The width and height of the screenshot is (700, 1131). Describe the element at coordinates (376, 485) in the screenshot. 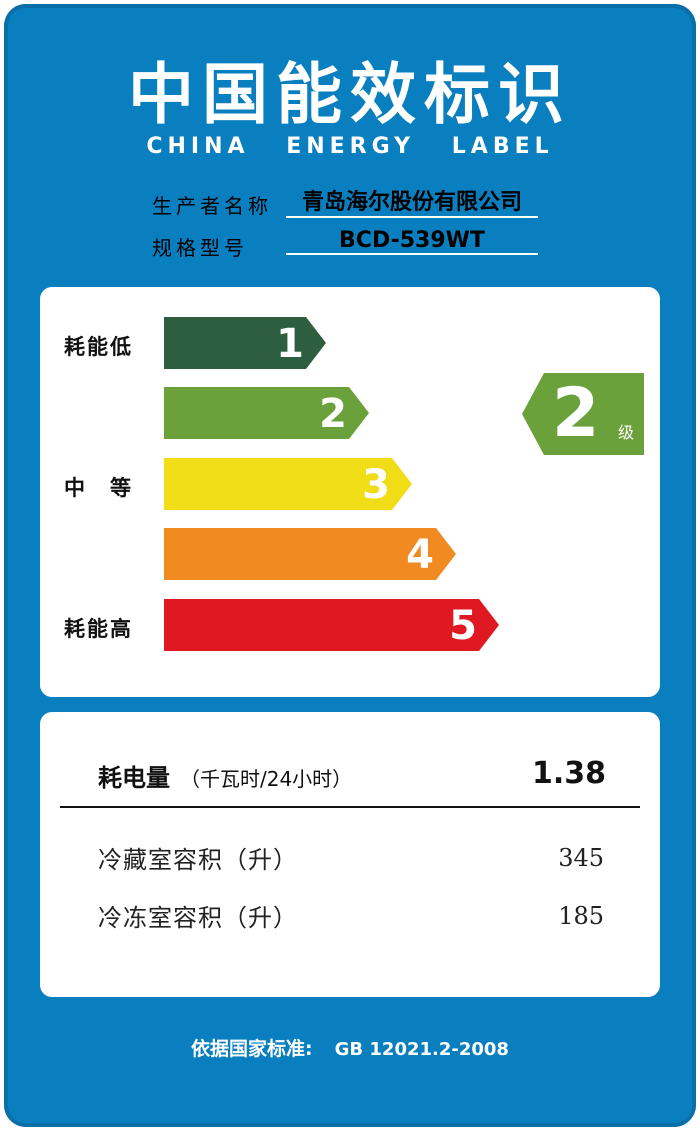

I see `grade-bar-3-number: 3` at that location.